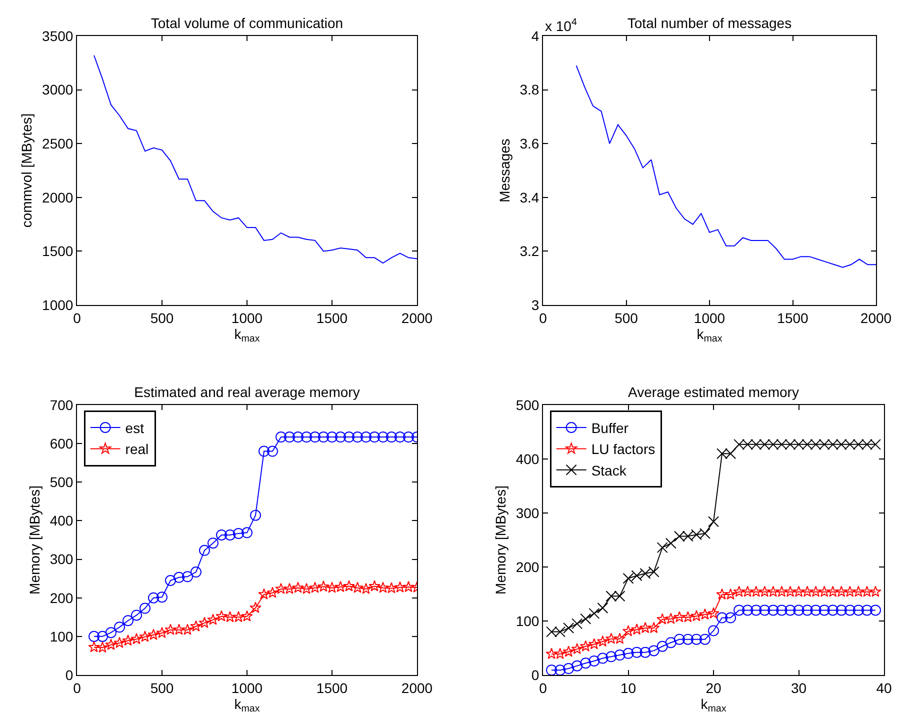 Image resolution: width=904 pixels, height=726 pixels. Describe the element at coordinates (58, 36) in the screenshot. I see `y-tick-label: 3500` at that location.